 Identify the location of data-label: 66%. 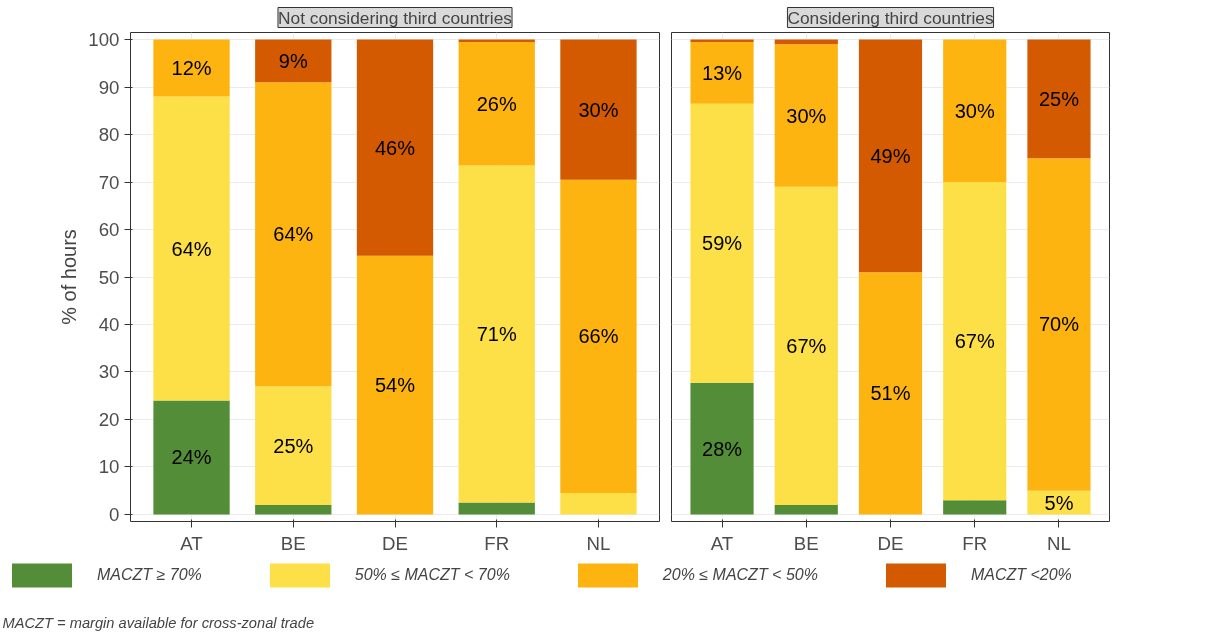
(598, 336).